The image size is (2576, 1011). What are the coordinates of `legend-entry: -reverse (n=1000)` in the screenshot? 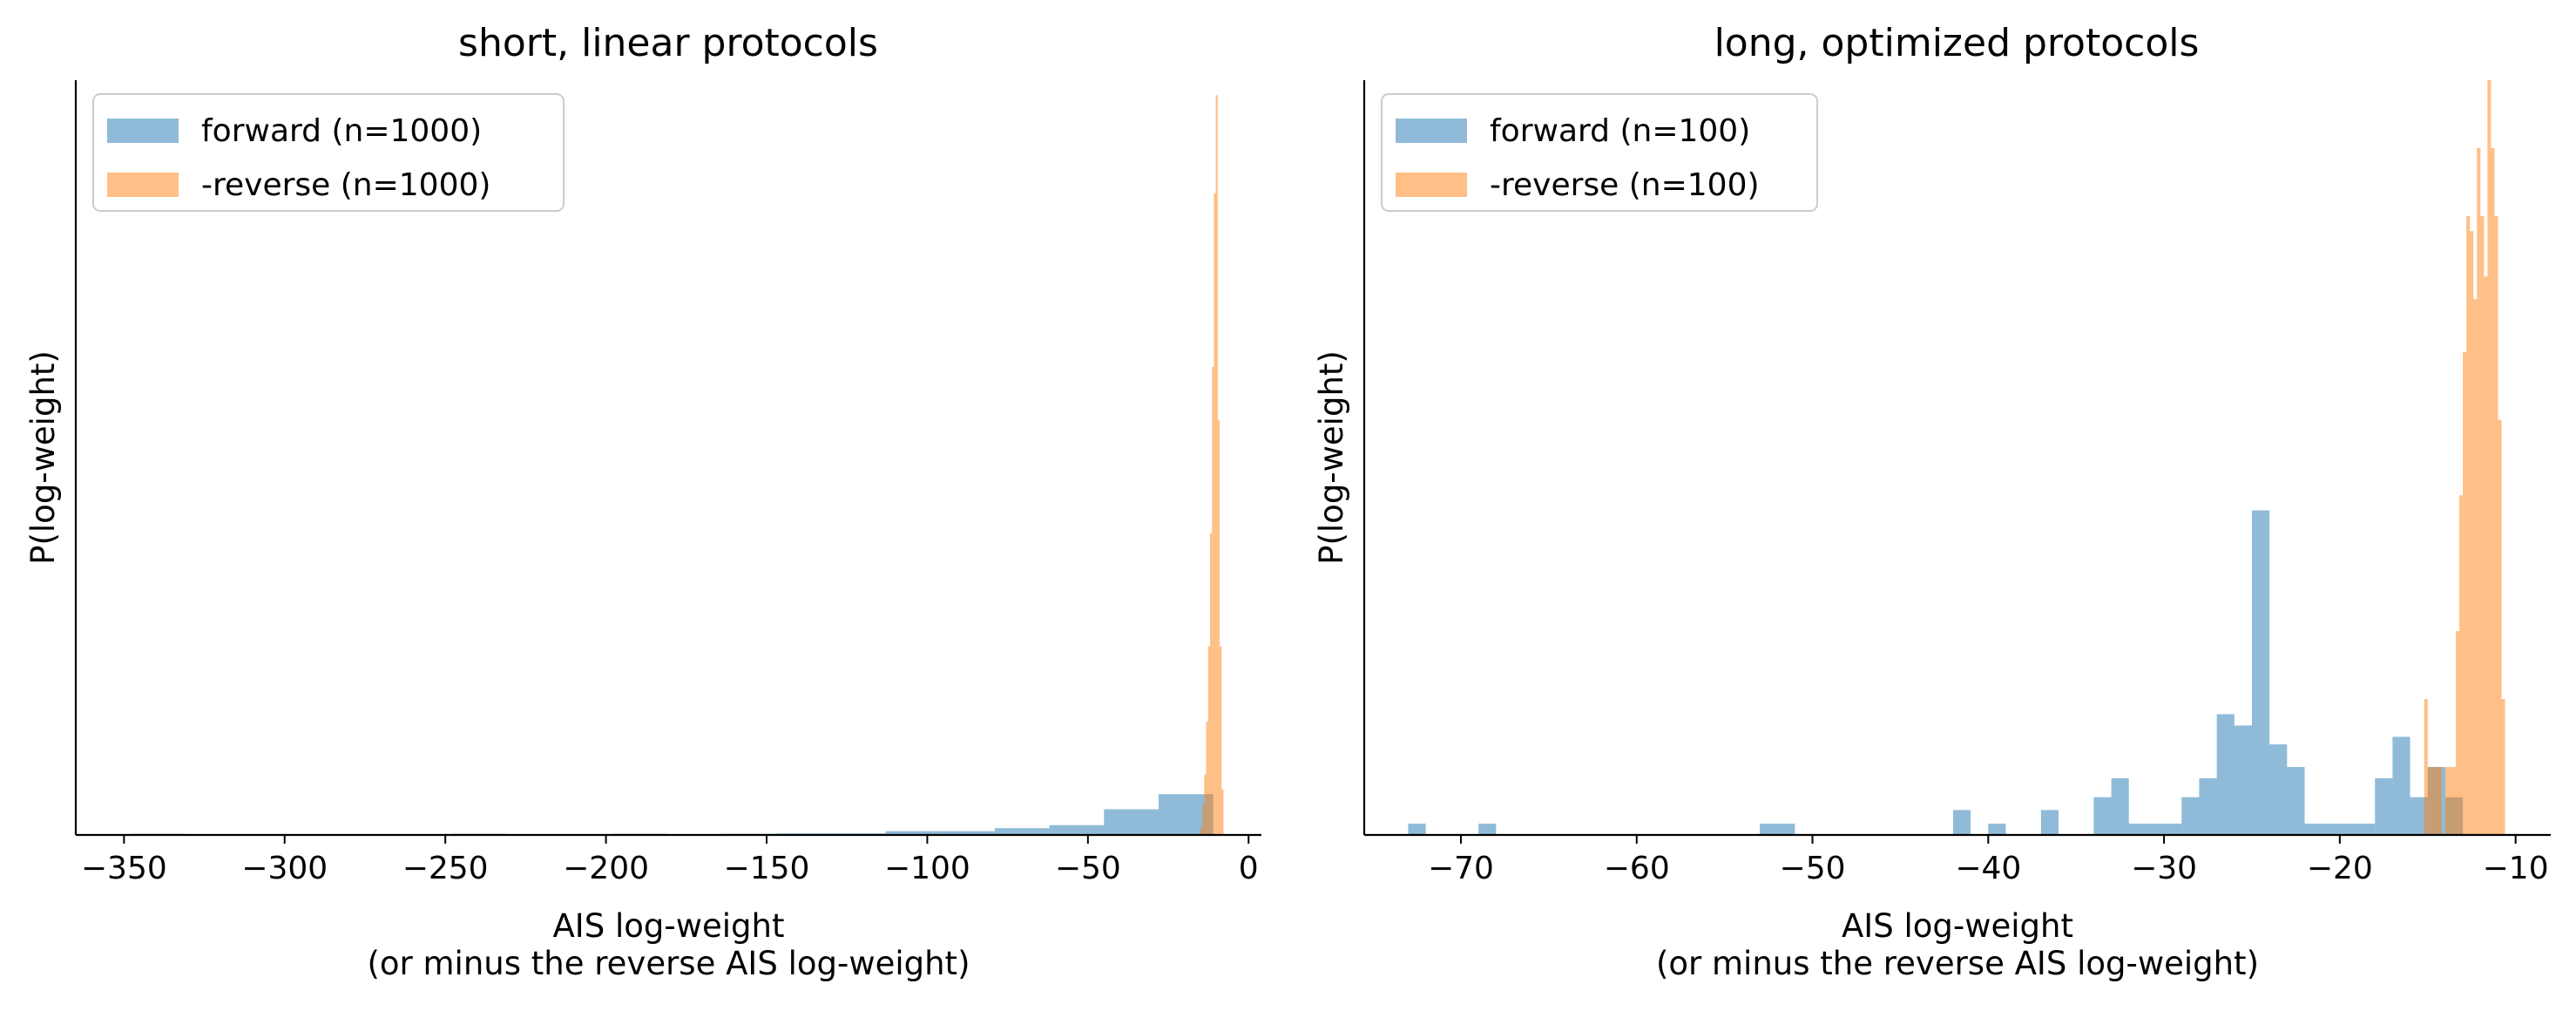 It's located at (345, 185).